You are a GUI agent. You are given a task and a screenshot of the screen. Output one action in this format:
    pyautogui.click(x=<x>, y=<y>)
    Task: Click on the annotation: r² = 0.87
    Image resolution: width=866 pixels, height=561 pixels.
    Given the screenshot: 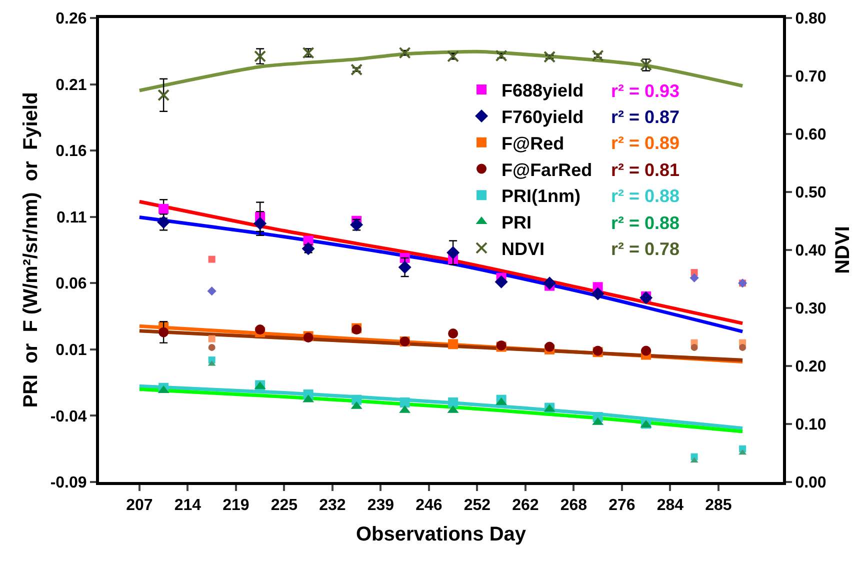 What is the action you would take?
    pyautogui.click(x=645, y=117)
    